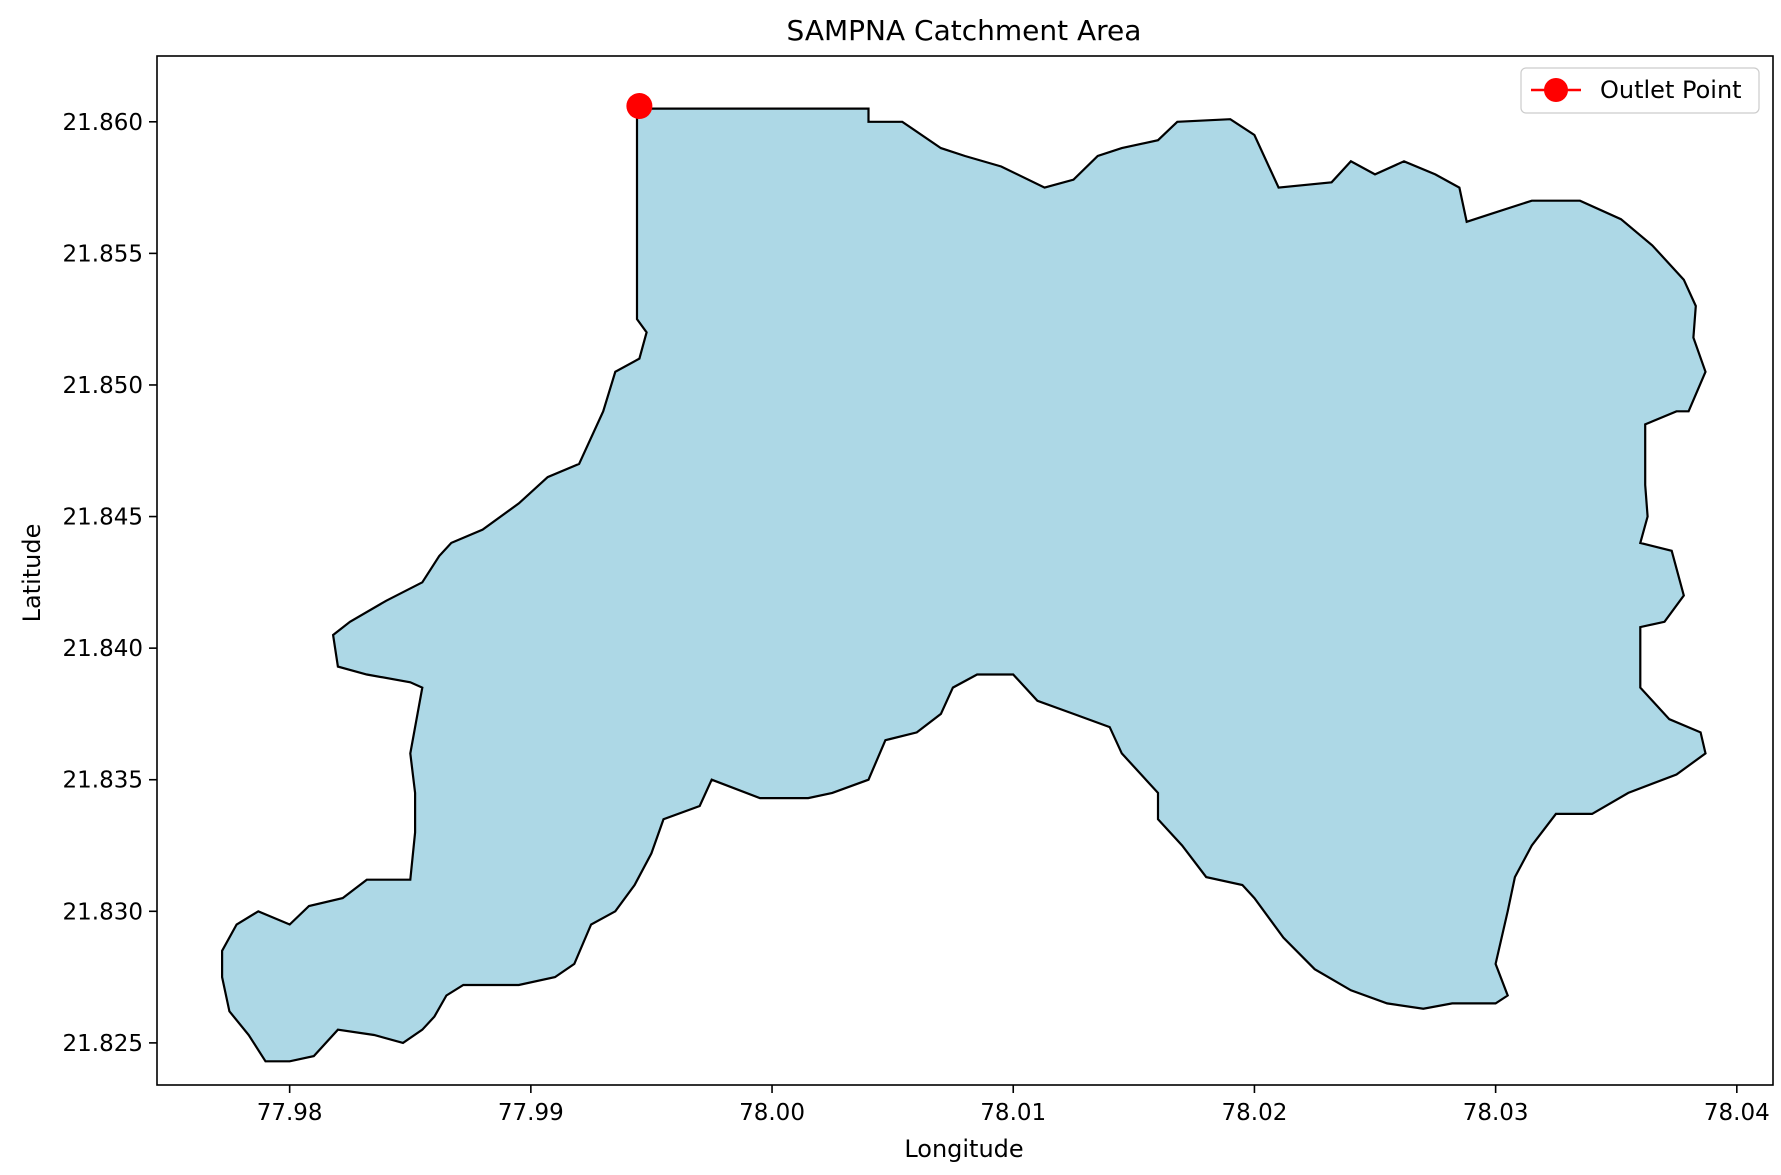 The height and width of the screenshot is (1175, 1781). Describe the element at coordinates (103, 123) in the screenshot. I see `y-tick-label: 21.860` at that location.